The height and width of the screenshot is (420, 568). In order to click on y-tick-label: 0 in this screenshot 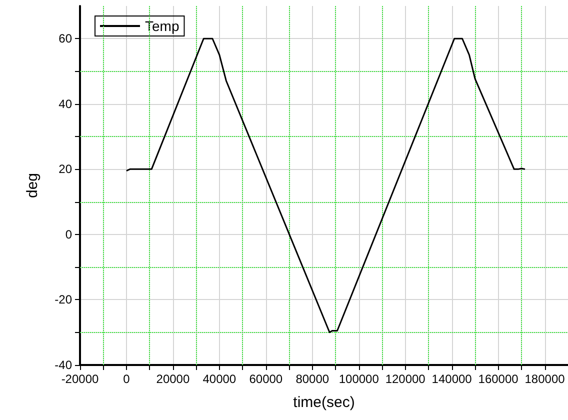, I will do `click(68, 234)`.